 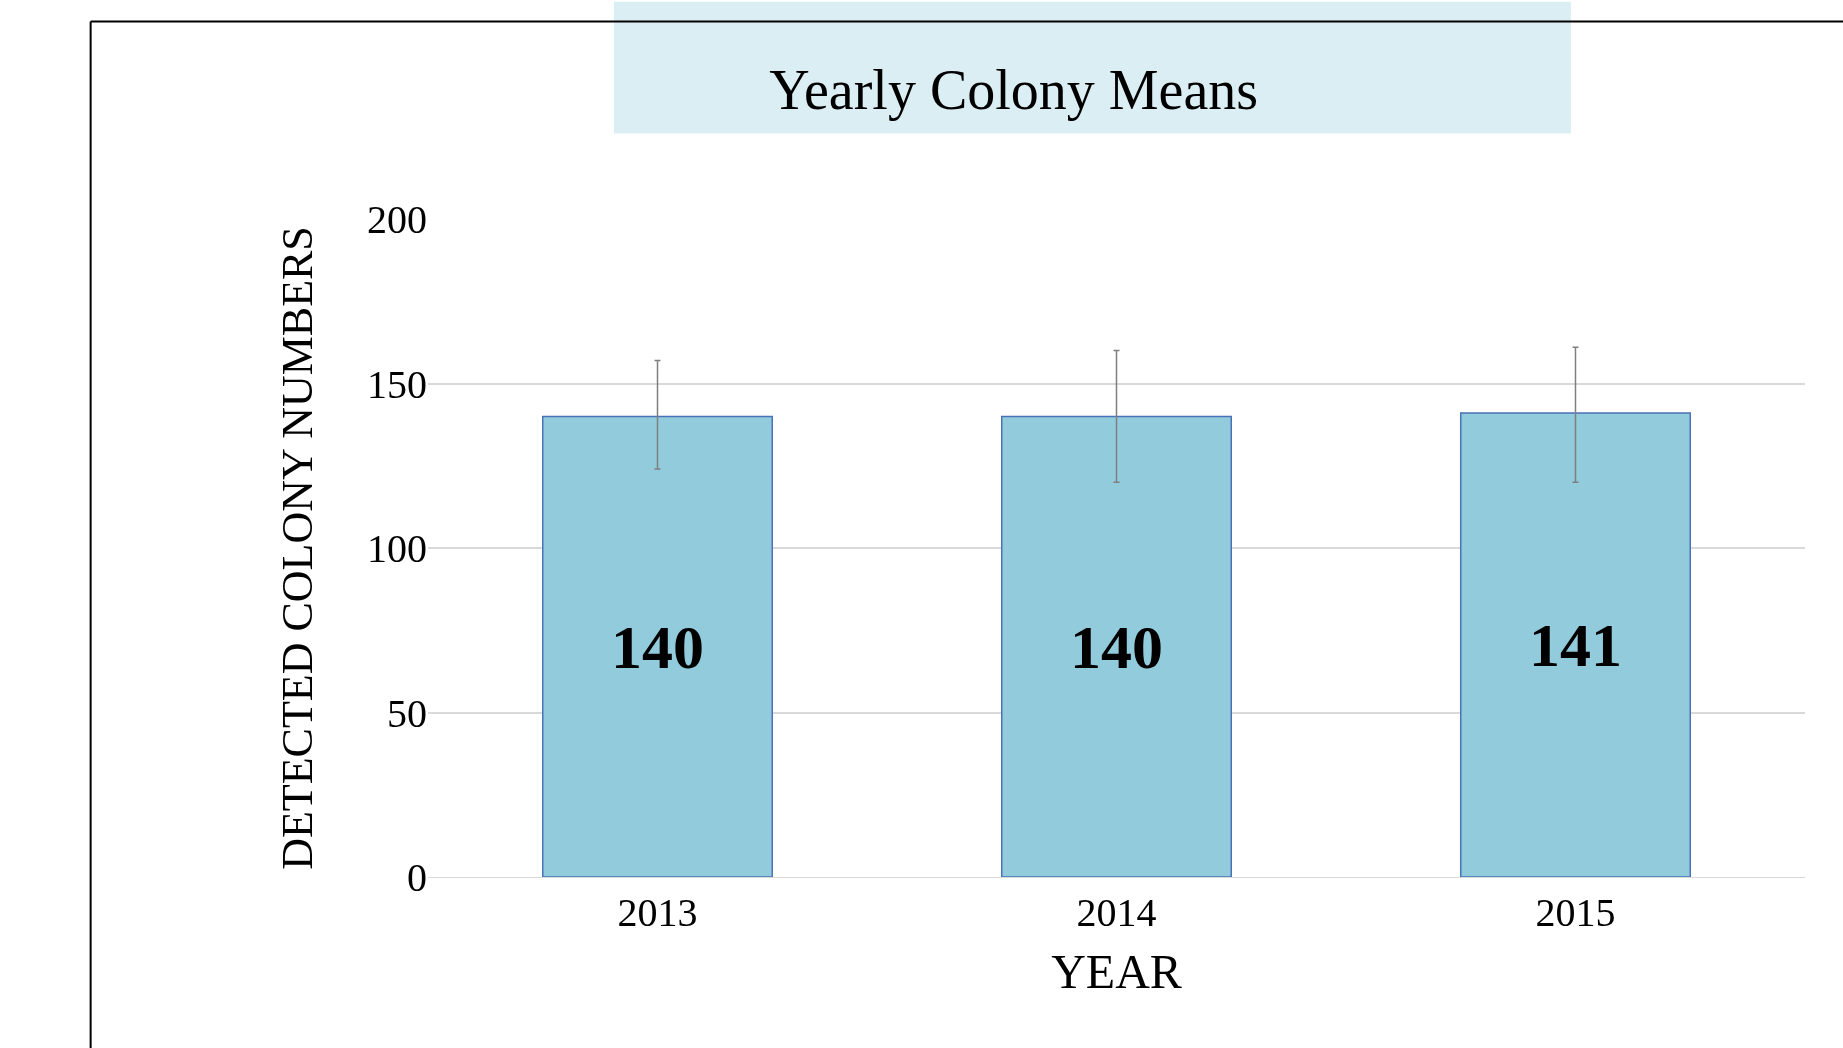 What do you see at coordinates (407, 713) in the screenshot?
I see `y-tick-label: 50` at bounding box center [407, 713].